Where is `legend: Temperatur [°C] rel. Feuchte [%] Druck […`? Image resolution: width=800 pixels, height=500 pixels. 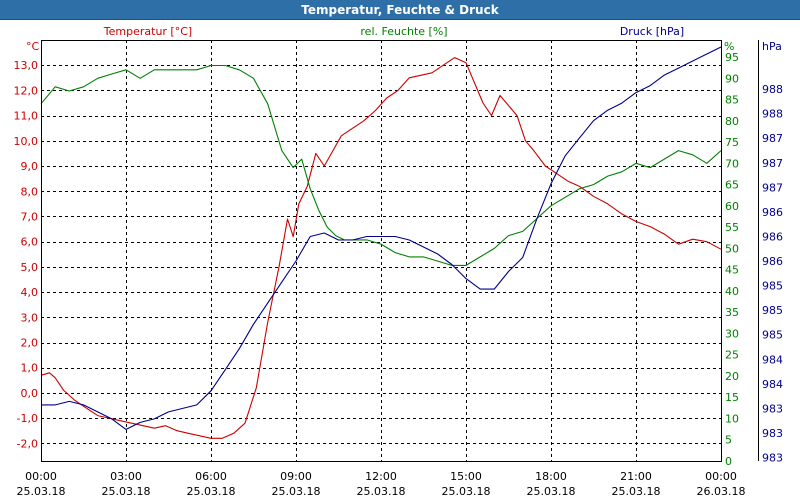 legend: Temperatur [°C] rel. Feuchte [%] Druck [… is located at coordinates (404, 39).